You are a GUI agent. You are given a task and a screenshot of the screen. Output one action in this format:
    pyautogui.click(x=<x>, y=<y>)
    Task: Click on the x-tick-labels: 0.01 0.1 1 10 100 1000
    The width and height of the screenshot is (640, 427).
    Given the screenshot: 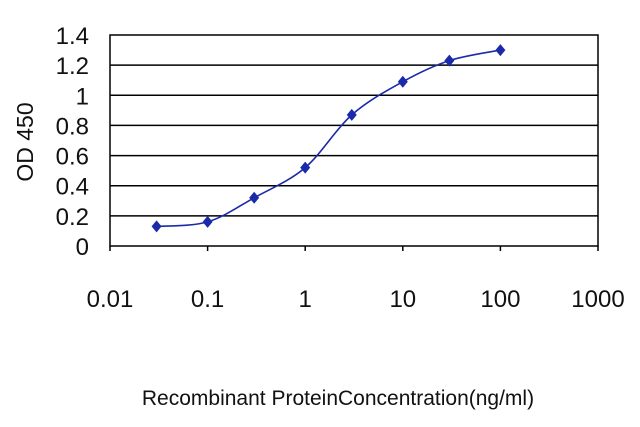 What is the action you would take?
    pyautogui.click(x=356, y=279)
    